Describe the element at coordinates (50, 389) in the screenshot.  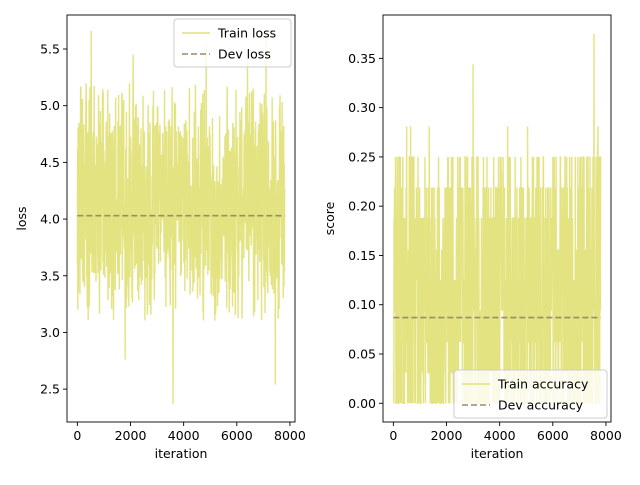
I see `loss-y-tick-label: 2.5` at that location.